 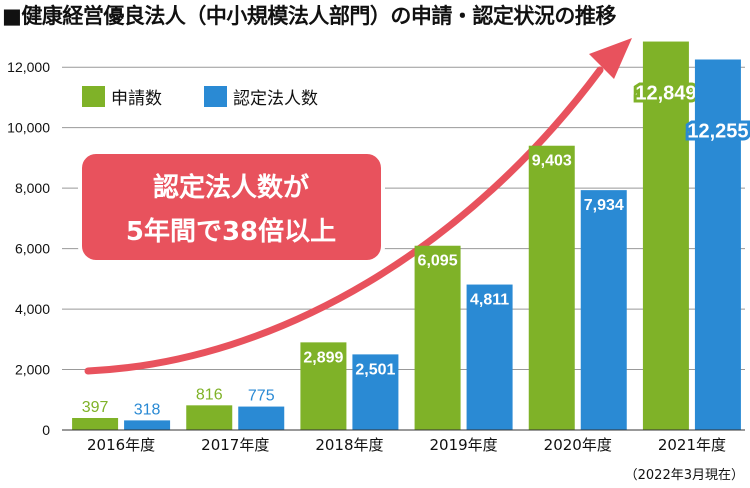 What do you see at coordinates (121, 445) in the screenshot?
I see `x-tick-label: 2016年度` at bounding box center [121, 445].